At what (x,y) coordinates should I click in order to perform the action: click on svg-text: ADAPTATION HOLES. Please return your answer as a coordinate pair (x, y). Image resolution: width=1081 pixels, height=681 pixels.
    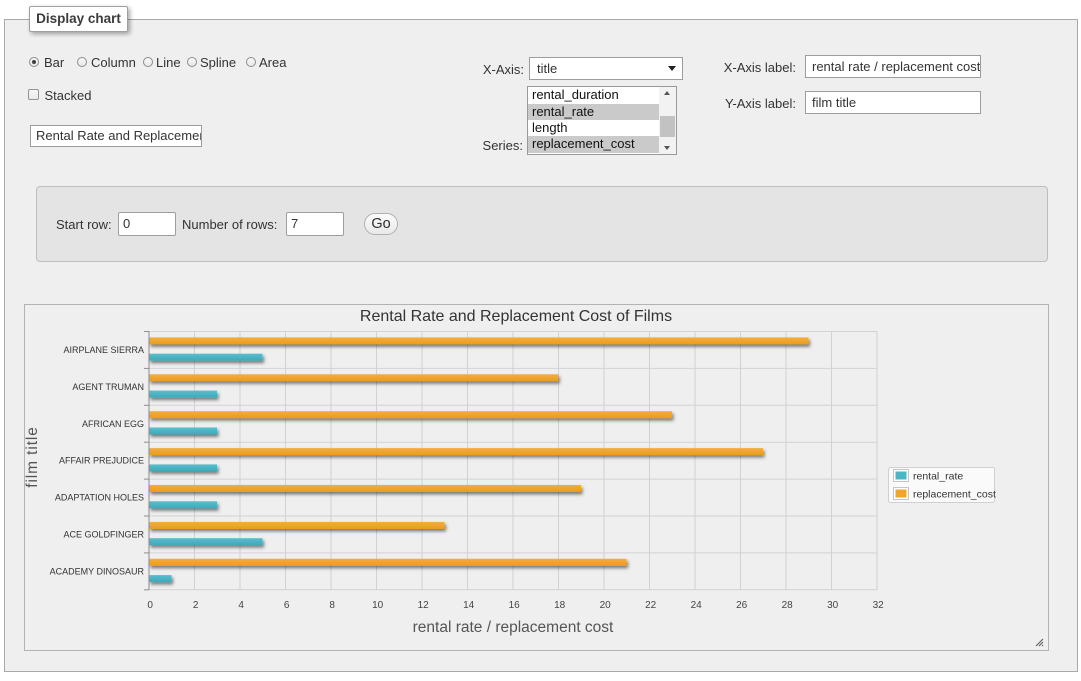
    Looking at the image, I should click on (99, 498).